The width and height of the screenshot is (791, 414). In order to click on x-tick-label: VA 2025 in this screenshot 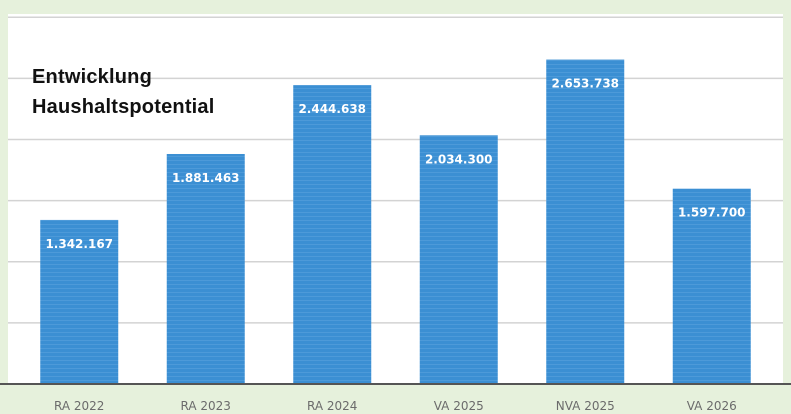, I will do `click(459, 406)`.